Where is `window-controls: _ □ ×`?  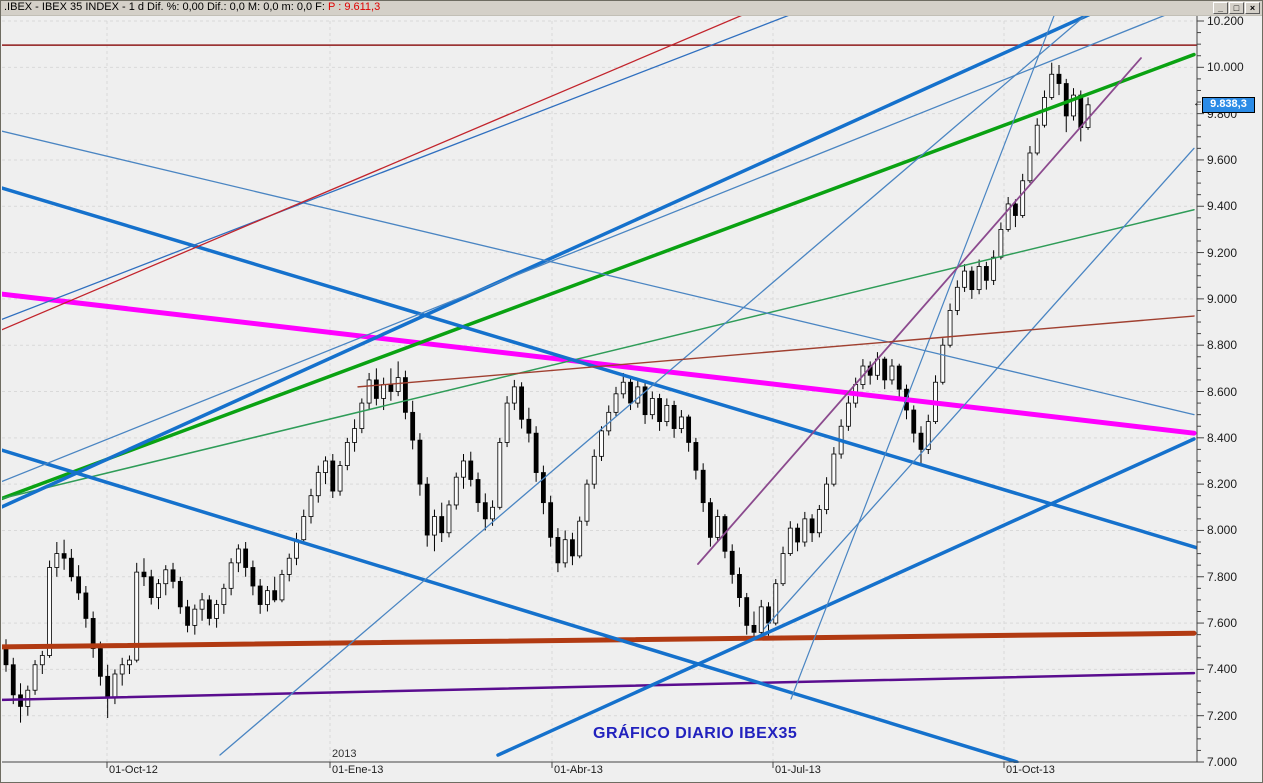
window-controls: _ □ × is located at coordinates (1236, 8).